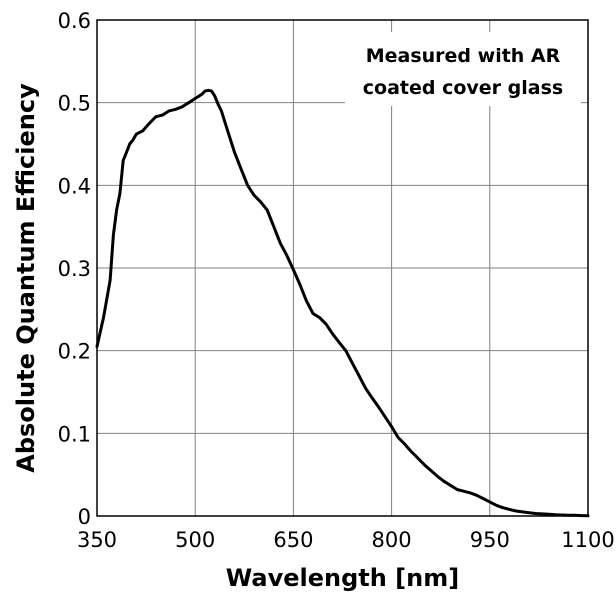 Image resolution: width=616 pixels, height=596 pixels. What do you see at coordinates (342, 578) in the screenshot?
I see `x-axis-title: Wavelength [nm]` at bounding box center [342, 578].